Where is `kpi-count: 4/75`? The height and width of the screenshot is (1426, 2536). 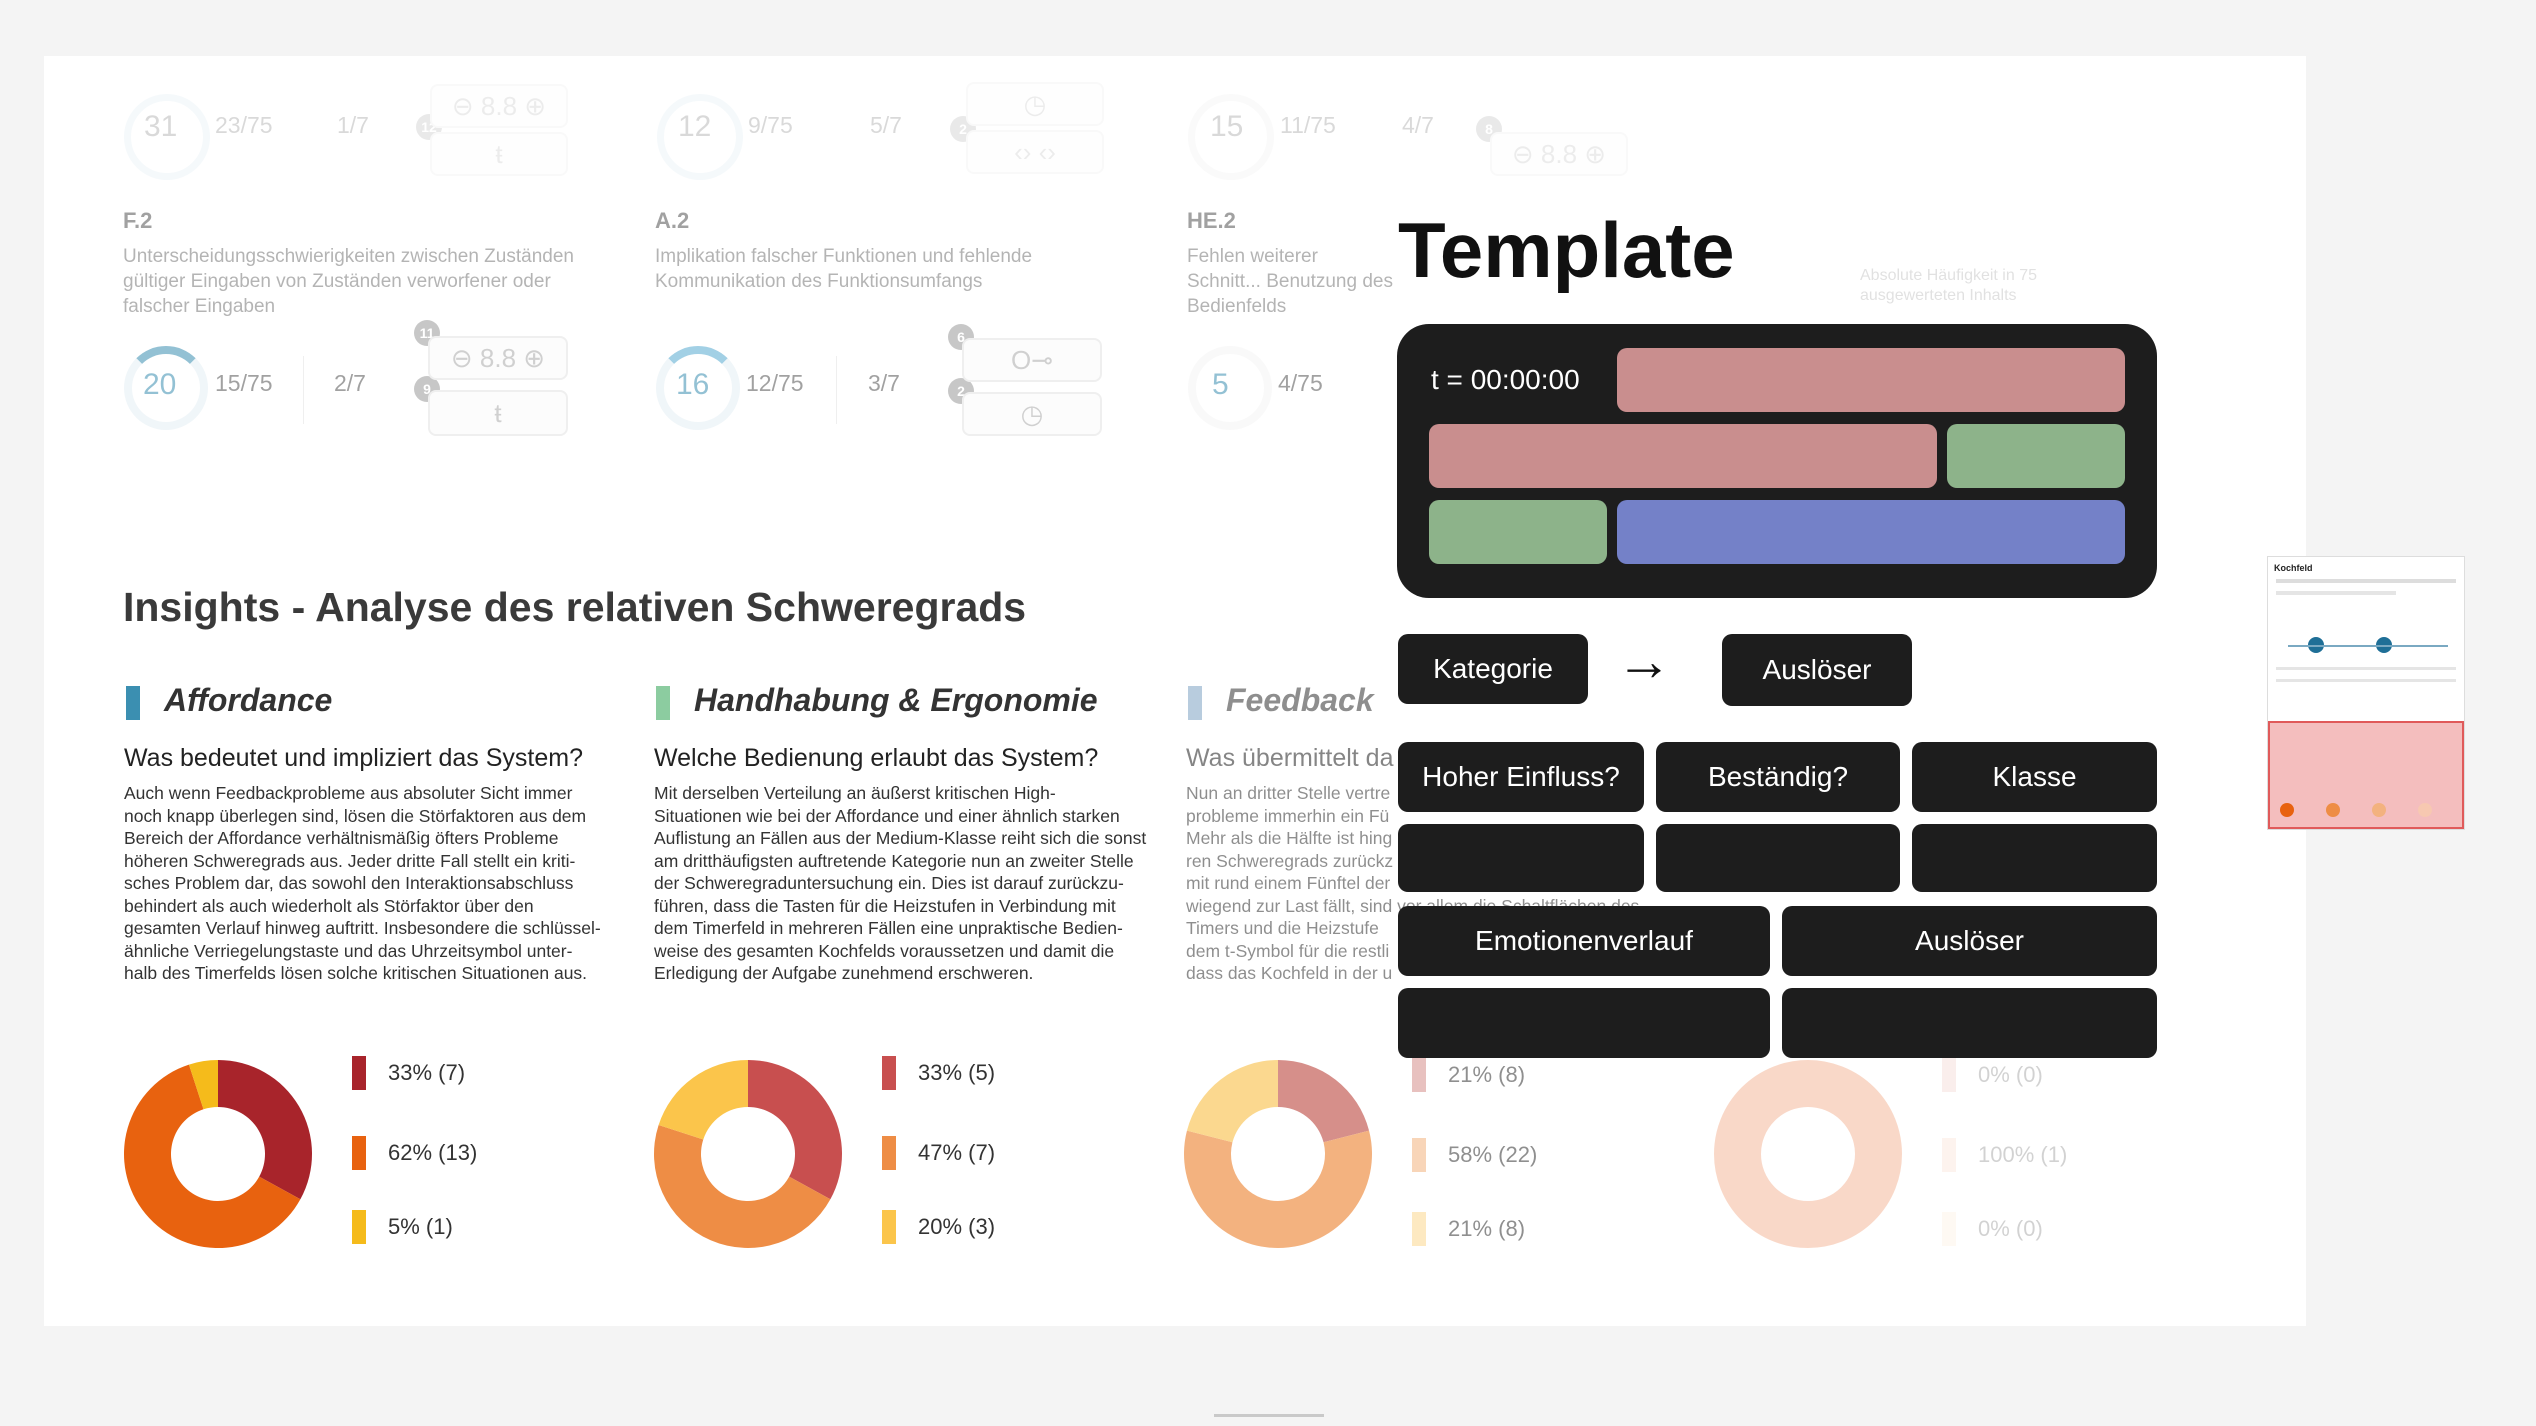
kpi-count: 4/75 is located at coordinates (1300, 383).